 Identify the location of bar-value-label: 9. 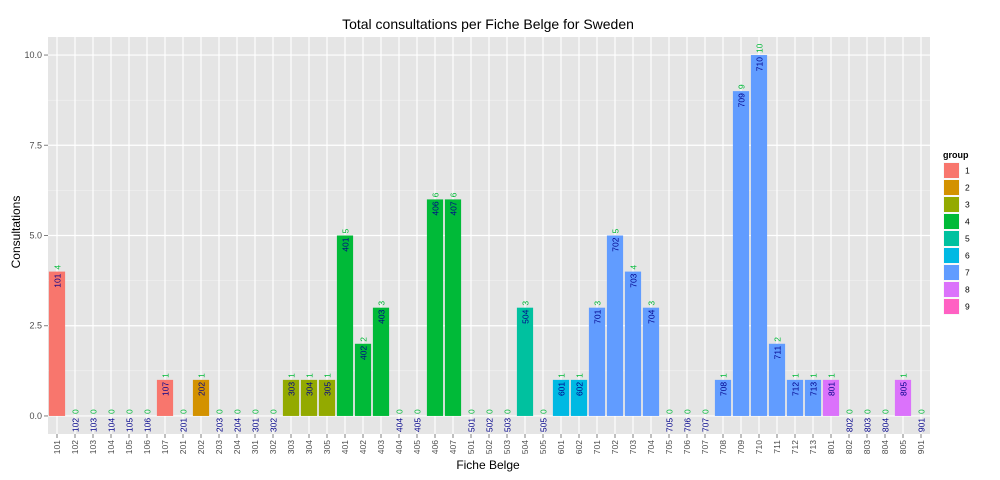
(742, 86).